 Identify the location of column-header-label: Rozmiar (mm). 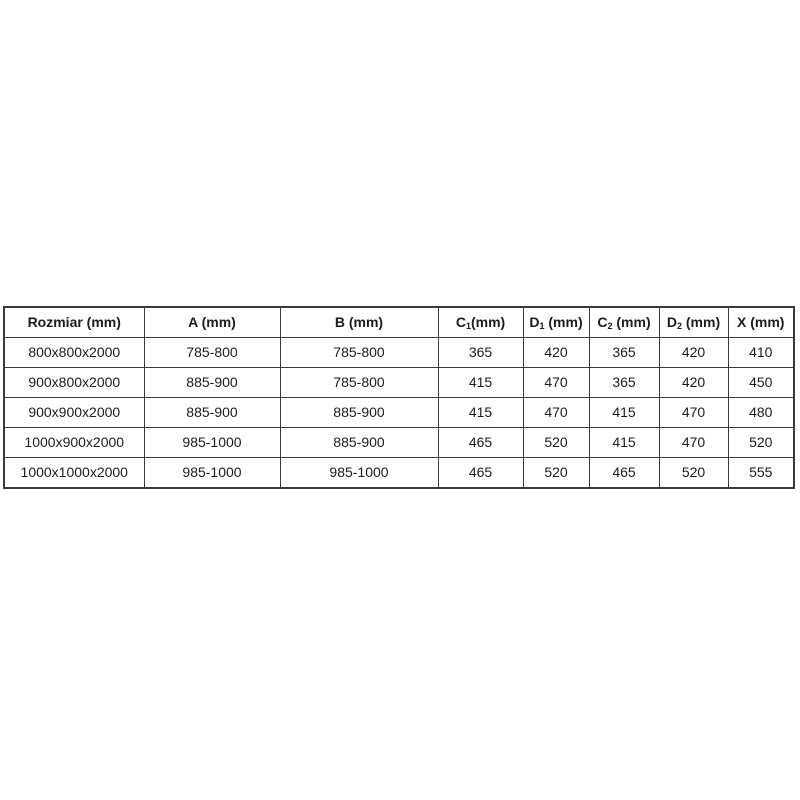
(74, 321).